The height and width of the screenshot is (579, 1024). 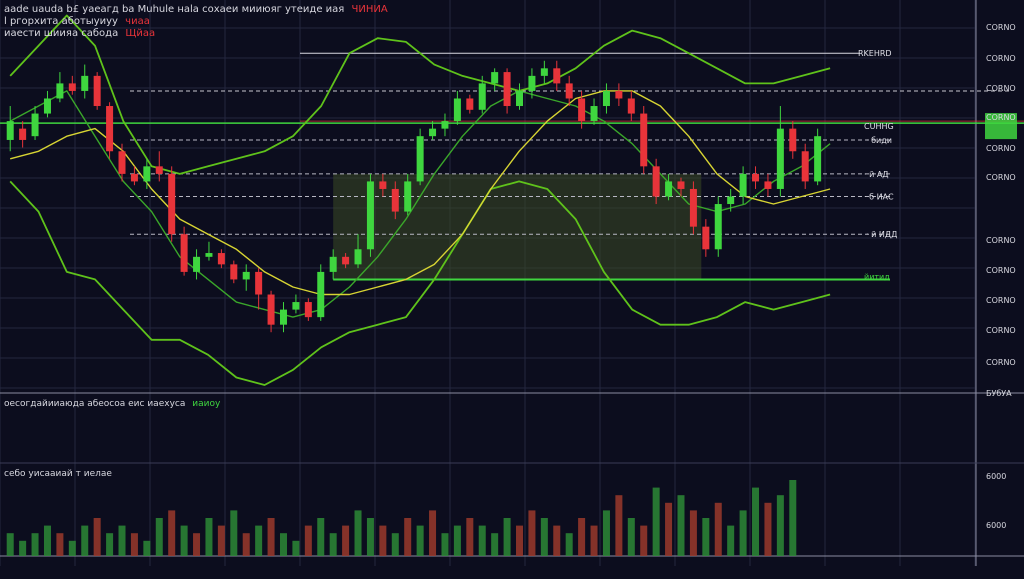 What do you see at coordinates (206, 404) in the screenshot?
I see `indicator-label-green: иаиоу` at bounding box center [206, 404].